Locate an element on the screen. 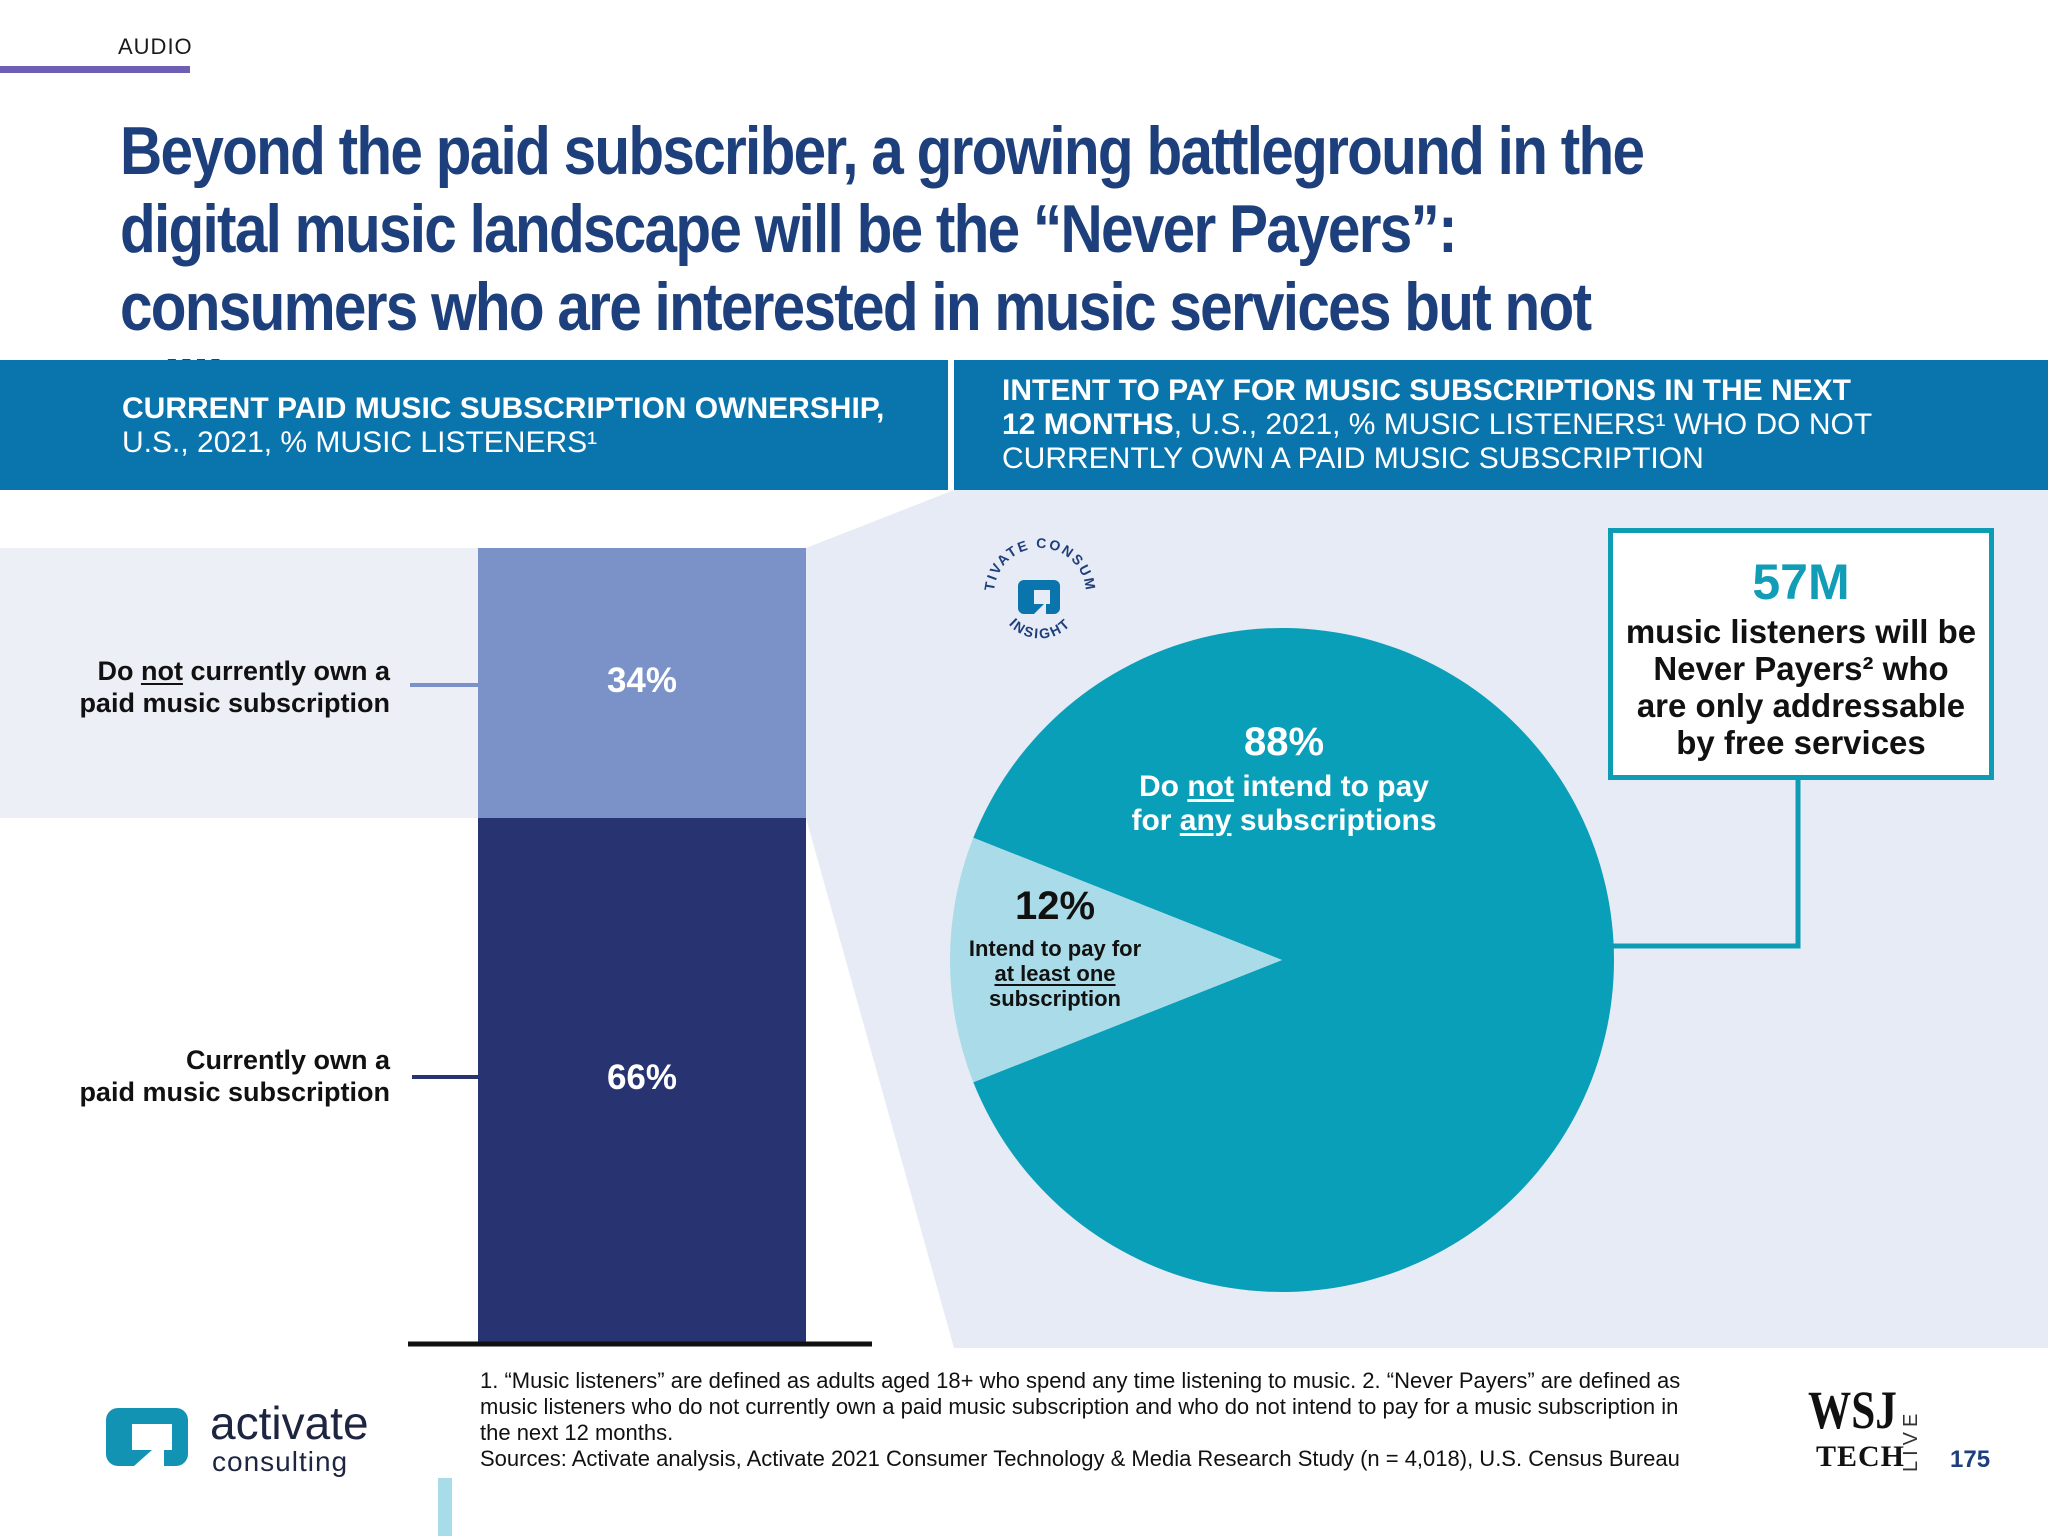 The width and height of the screenshot is (2048, 1536). badge-text-bottom: INSIGHT is located at coordinates (1038, 628).